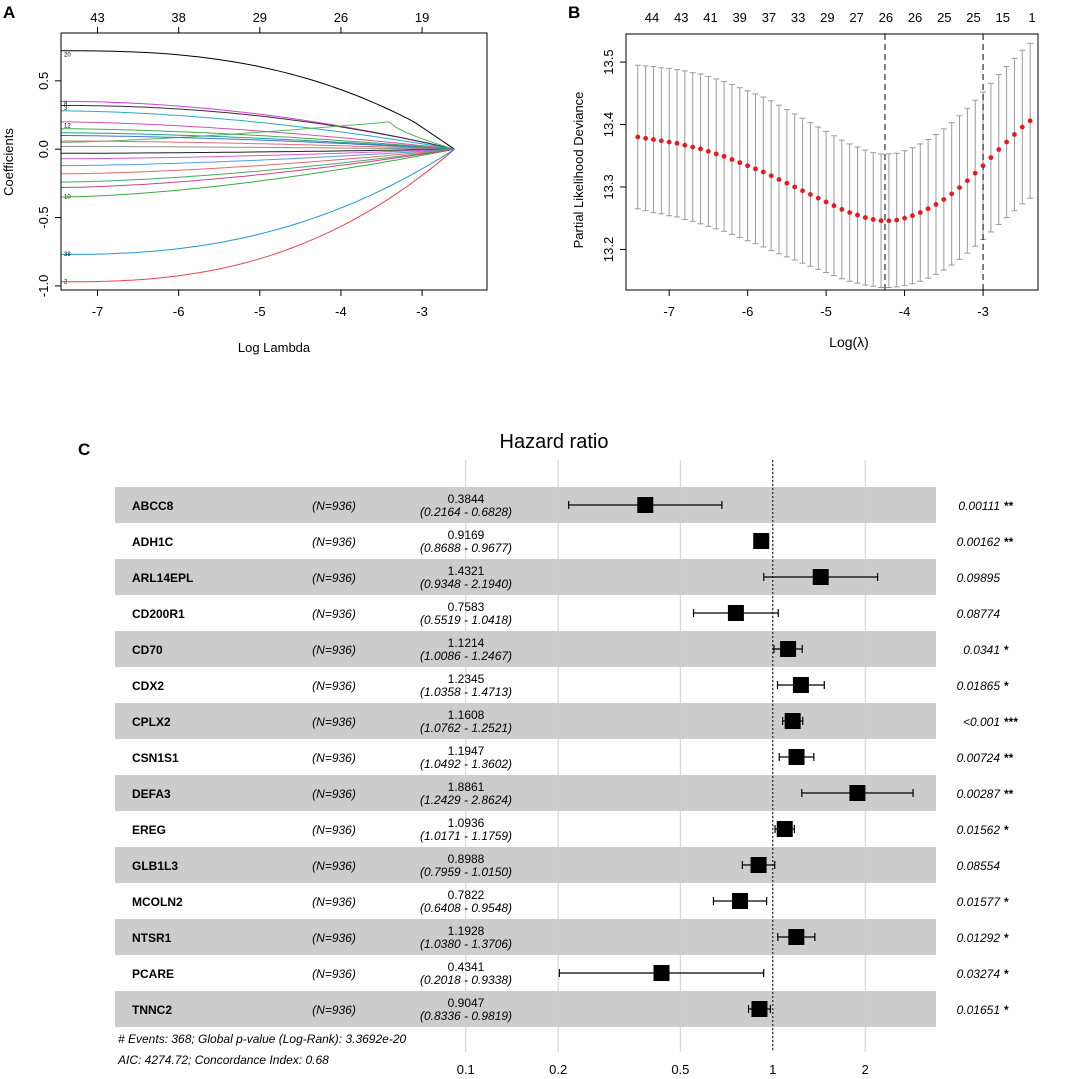  I want to click on panel-c-row-name: ARL14EPL, so click(162, 578).